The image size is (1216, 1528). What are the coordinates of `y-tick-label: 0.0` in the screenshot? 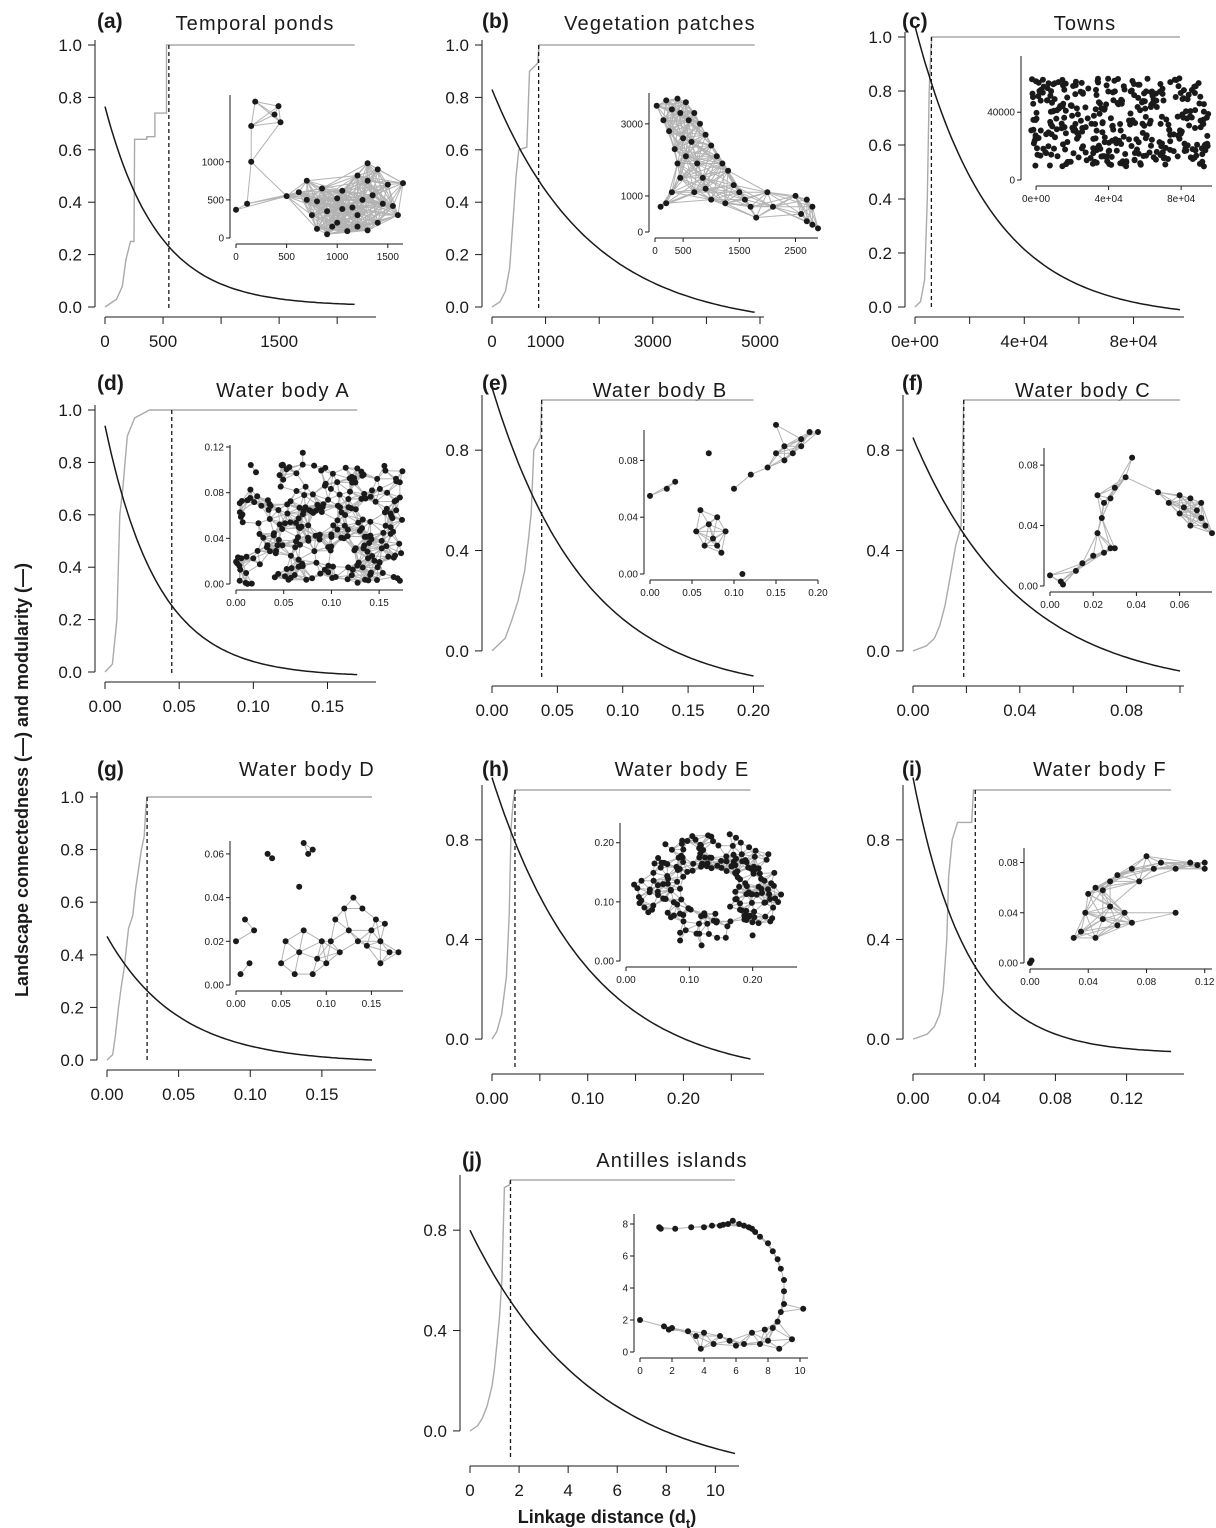 It's located at (880, 307).